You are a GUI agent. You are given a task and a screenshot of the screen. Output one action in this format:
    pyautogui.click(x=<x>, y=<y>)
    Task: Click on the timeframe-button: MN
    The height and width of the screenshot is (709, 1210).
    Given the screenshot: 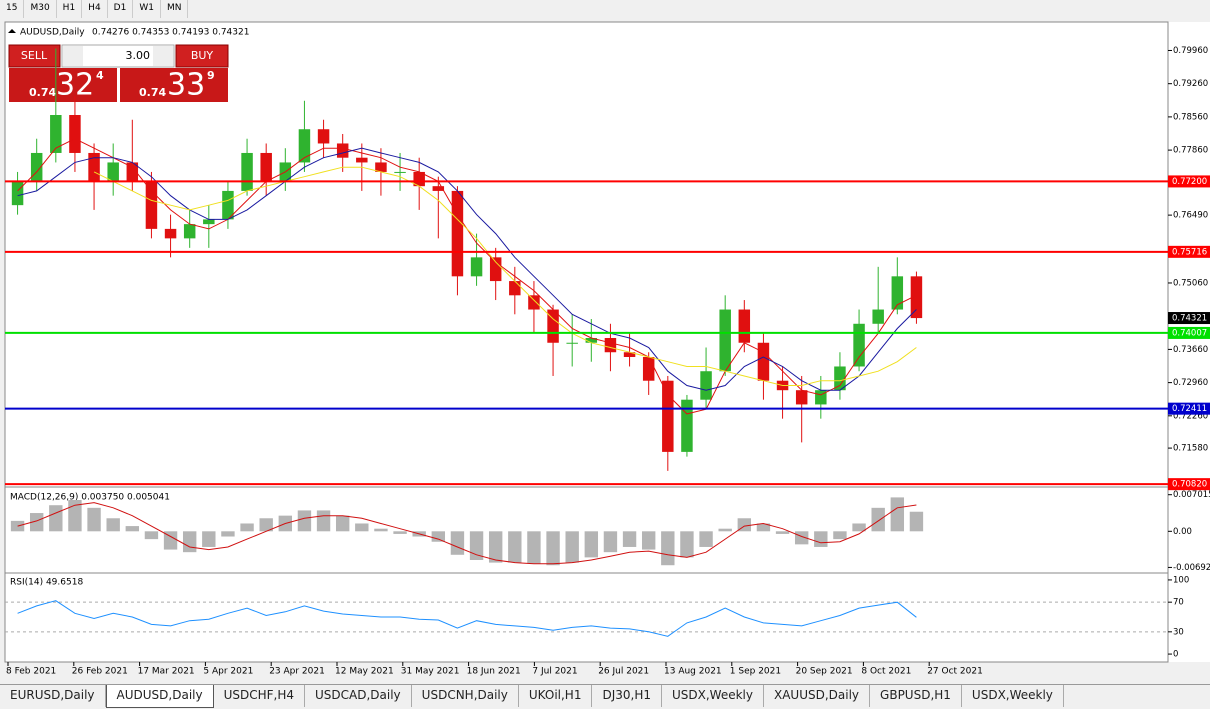 What is the action you would take?
    pyautogui.click(x=175, y=9)
    